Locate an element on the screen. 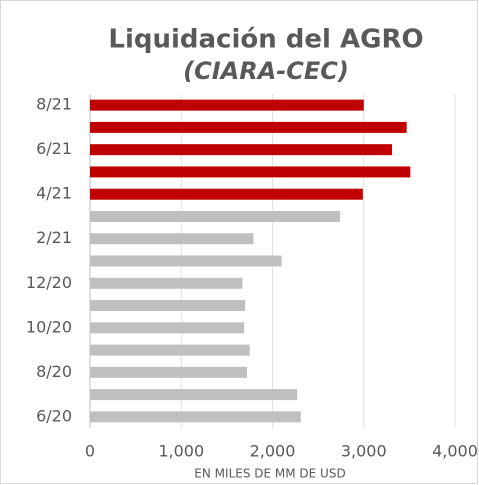  y-tick-label: 4/21 is located at coordinates (54, 193).